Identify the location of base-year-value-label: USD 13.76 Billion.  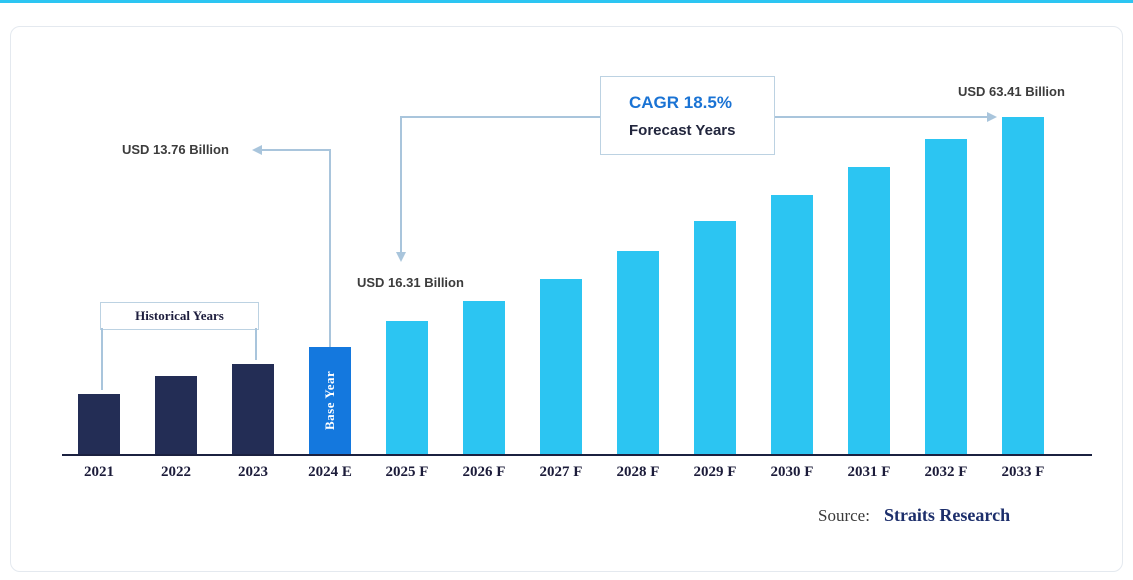
(175, 149).